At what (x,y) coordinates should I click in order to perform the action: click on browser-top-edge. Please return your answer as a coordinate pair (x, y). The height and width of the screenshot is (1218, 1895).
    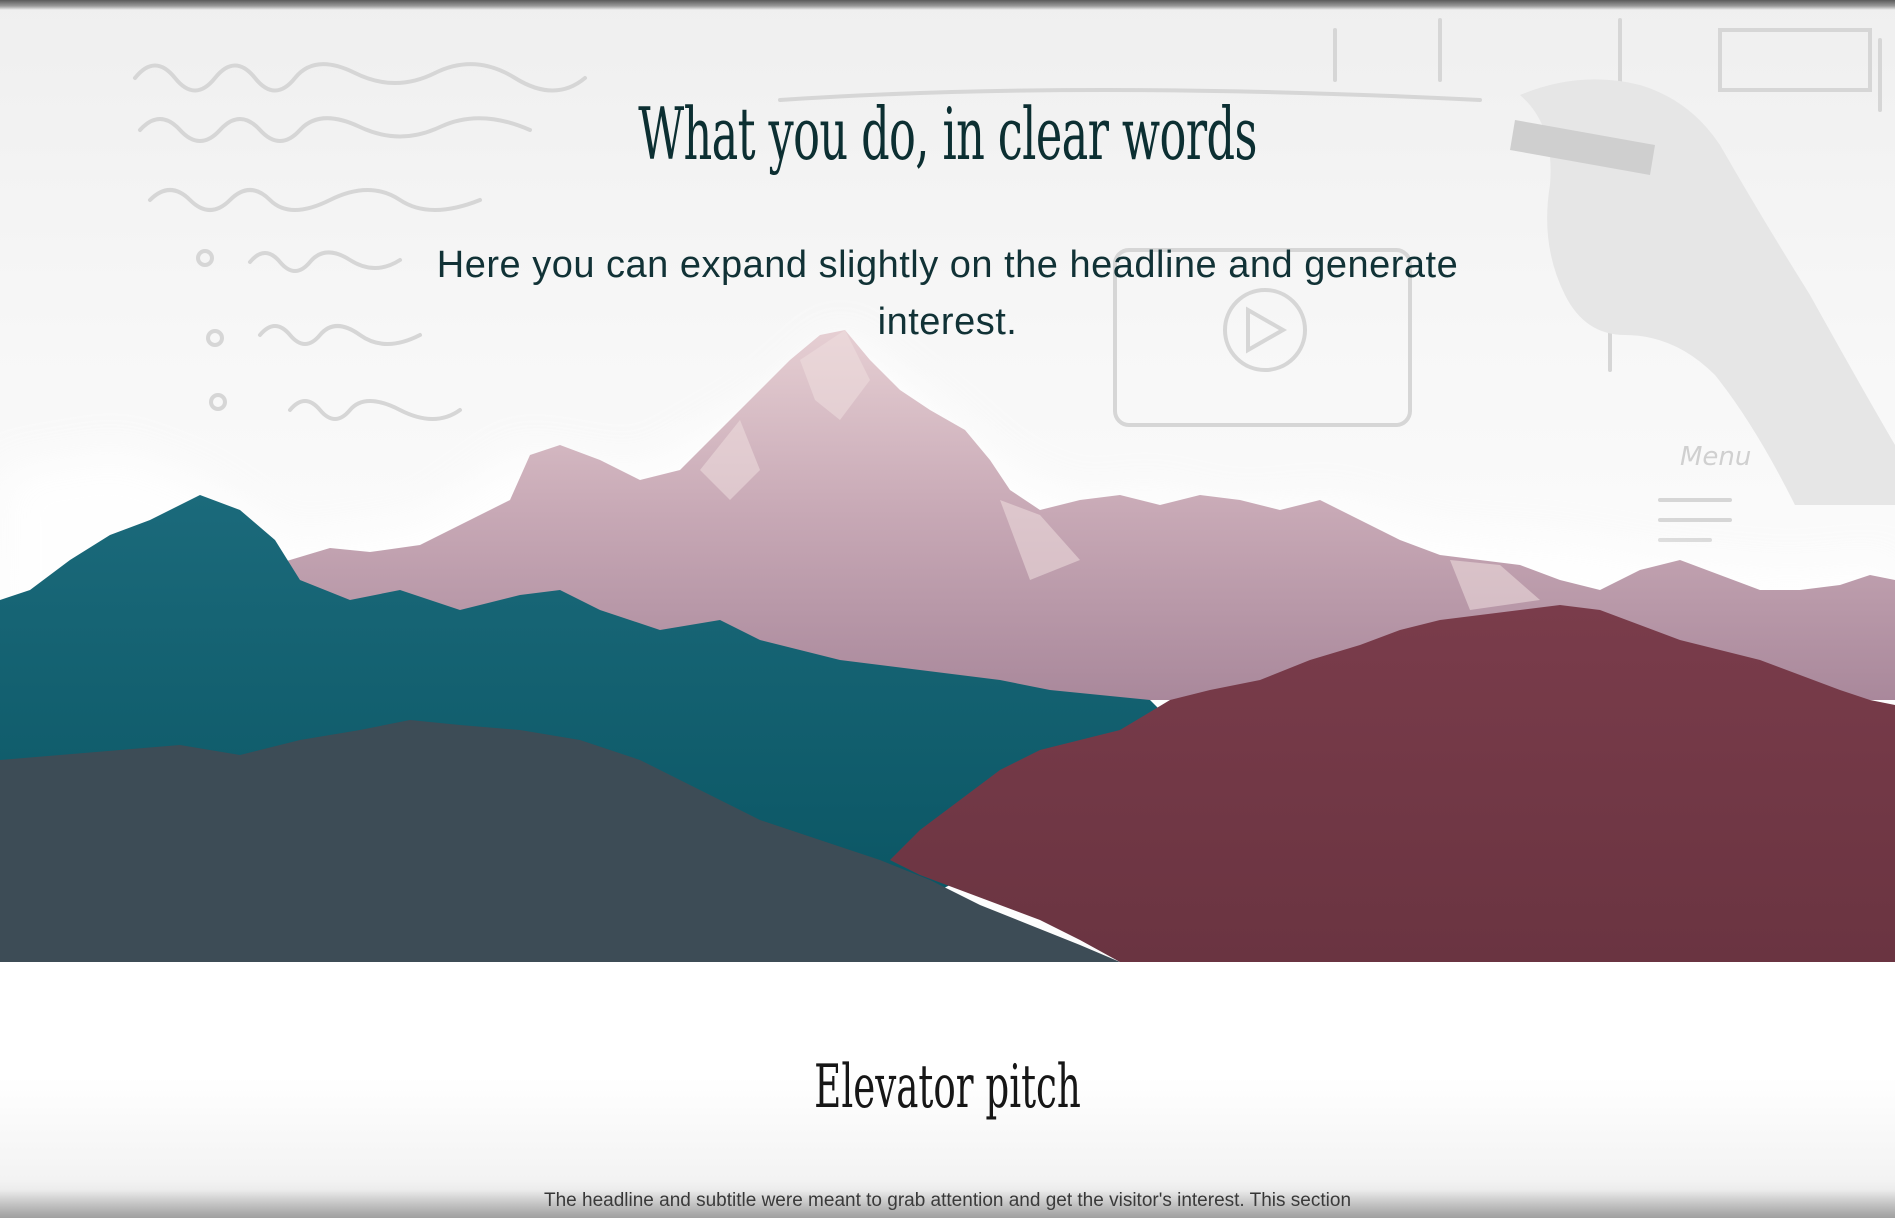
    Looking at the image, I should click on (947, 5).